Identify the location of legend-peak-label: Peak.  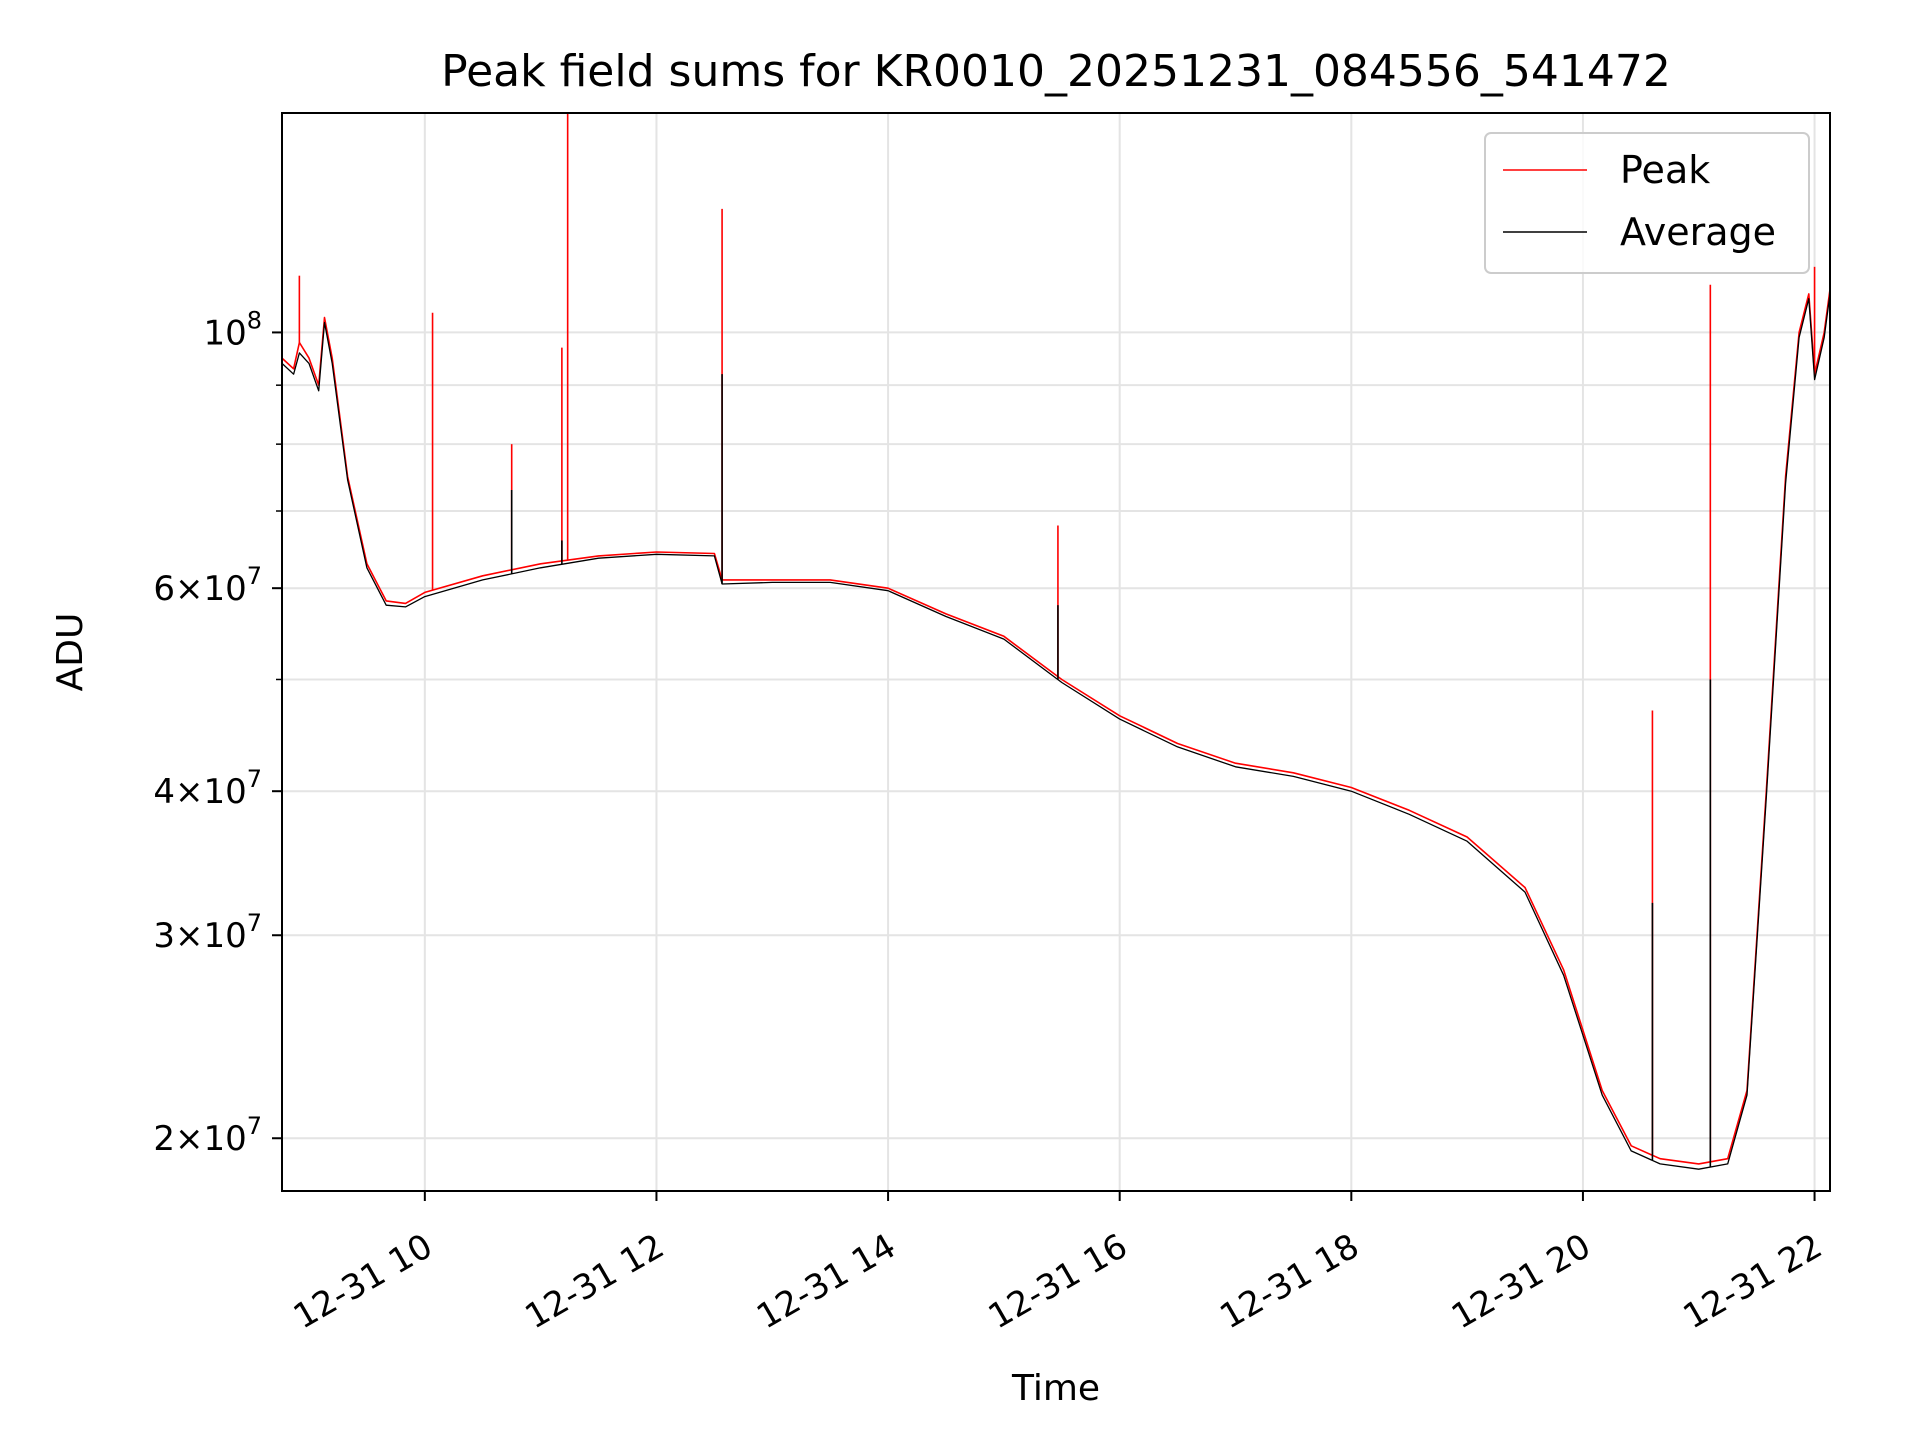
(1665, 170).